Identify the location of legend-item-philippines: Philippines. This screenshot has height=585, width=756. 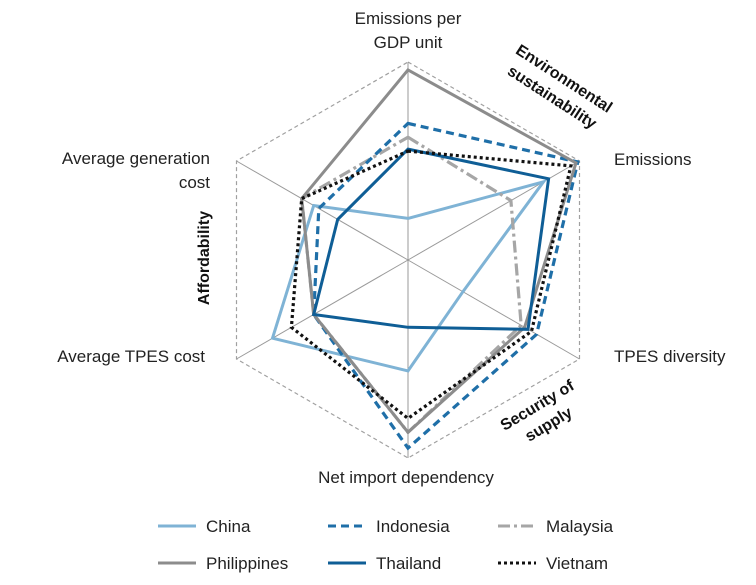
(223, 563).